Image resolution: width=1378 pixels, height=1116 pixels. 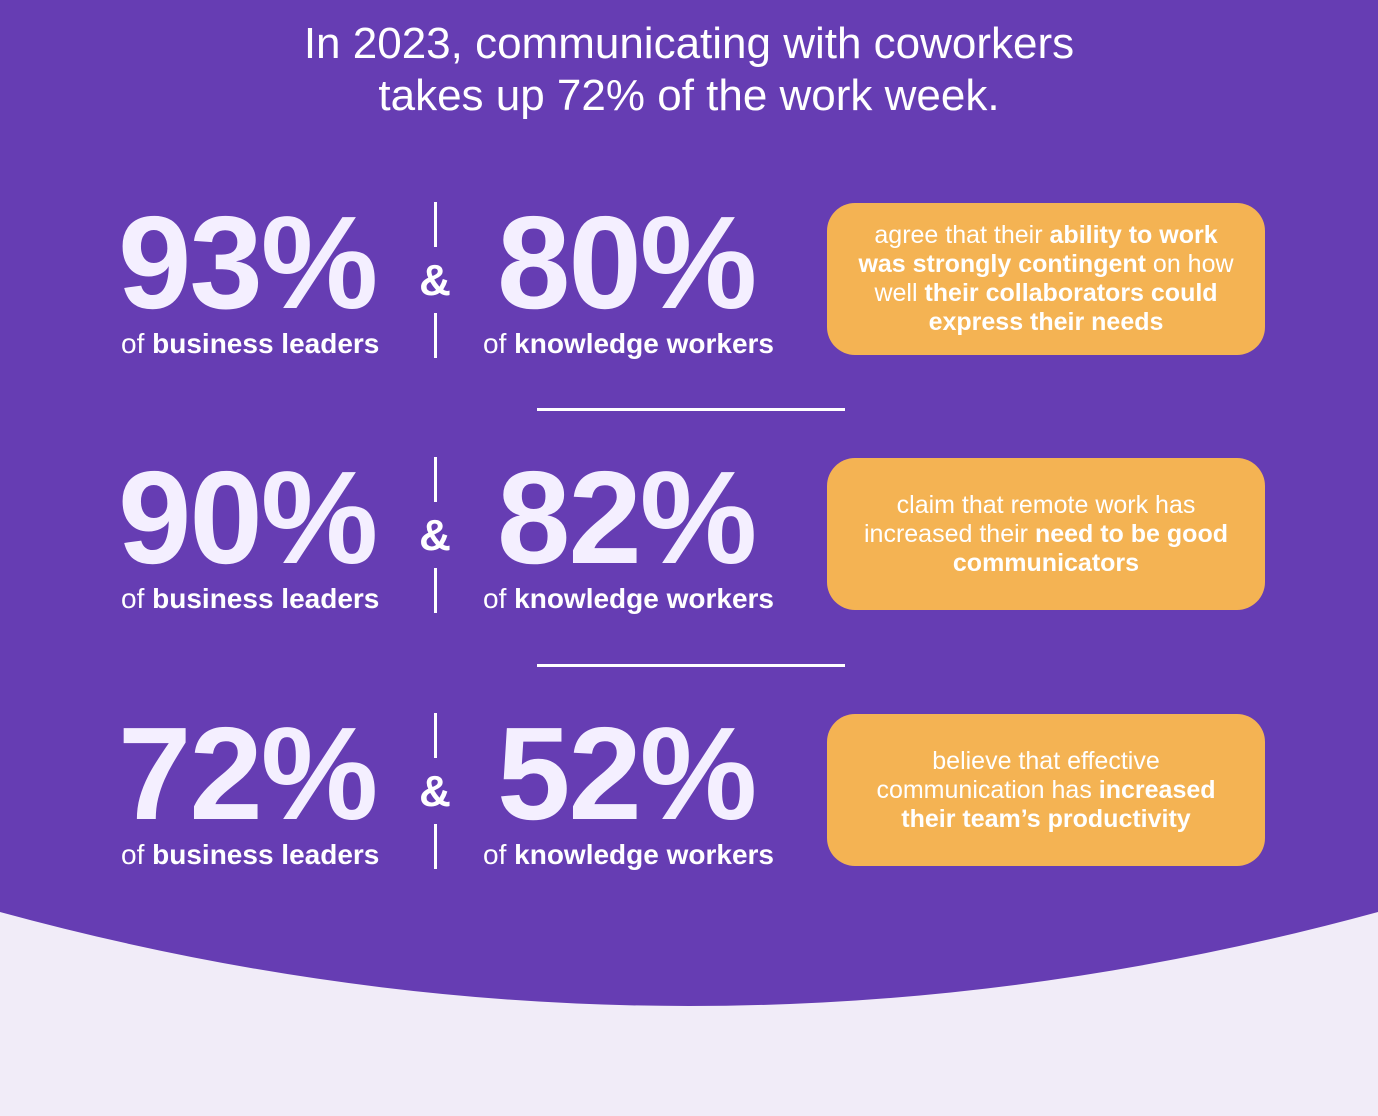 What do you see at coordinates (248, 262) in the screenshot?
I see `leaders-percent: 93%` at bounding box center [248, 262].